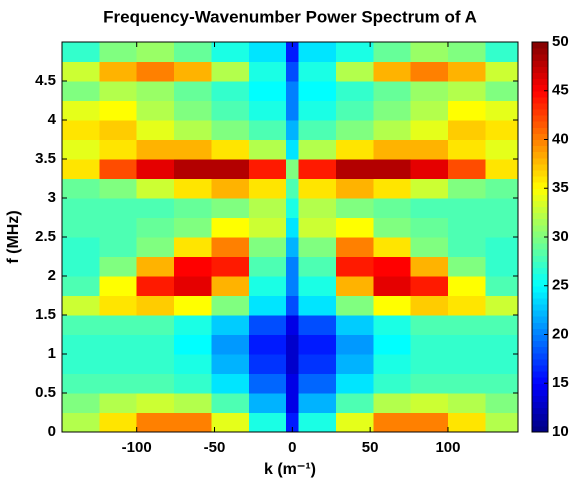 This screenshot has width=579, height=492. I want to click on colorbar-tick-label: 45, so click(560, 90).